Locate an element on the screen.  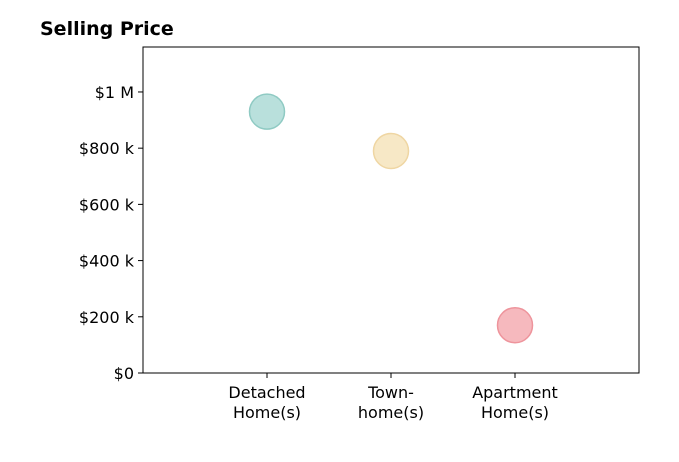
x-tick-label: Detached is located at coordinates (266, 392).